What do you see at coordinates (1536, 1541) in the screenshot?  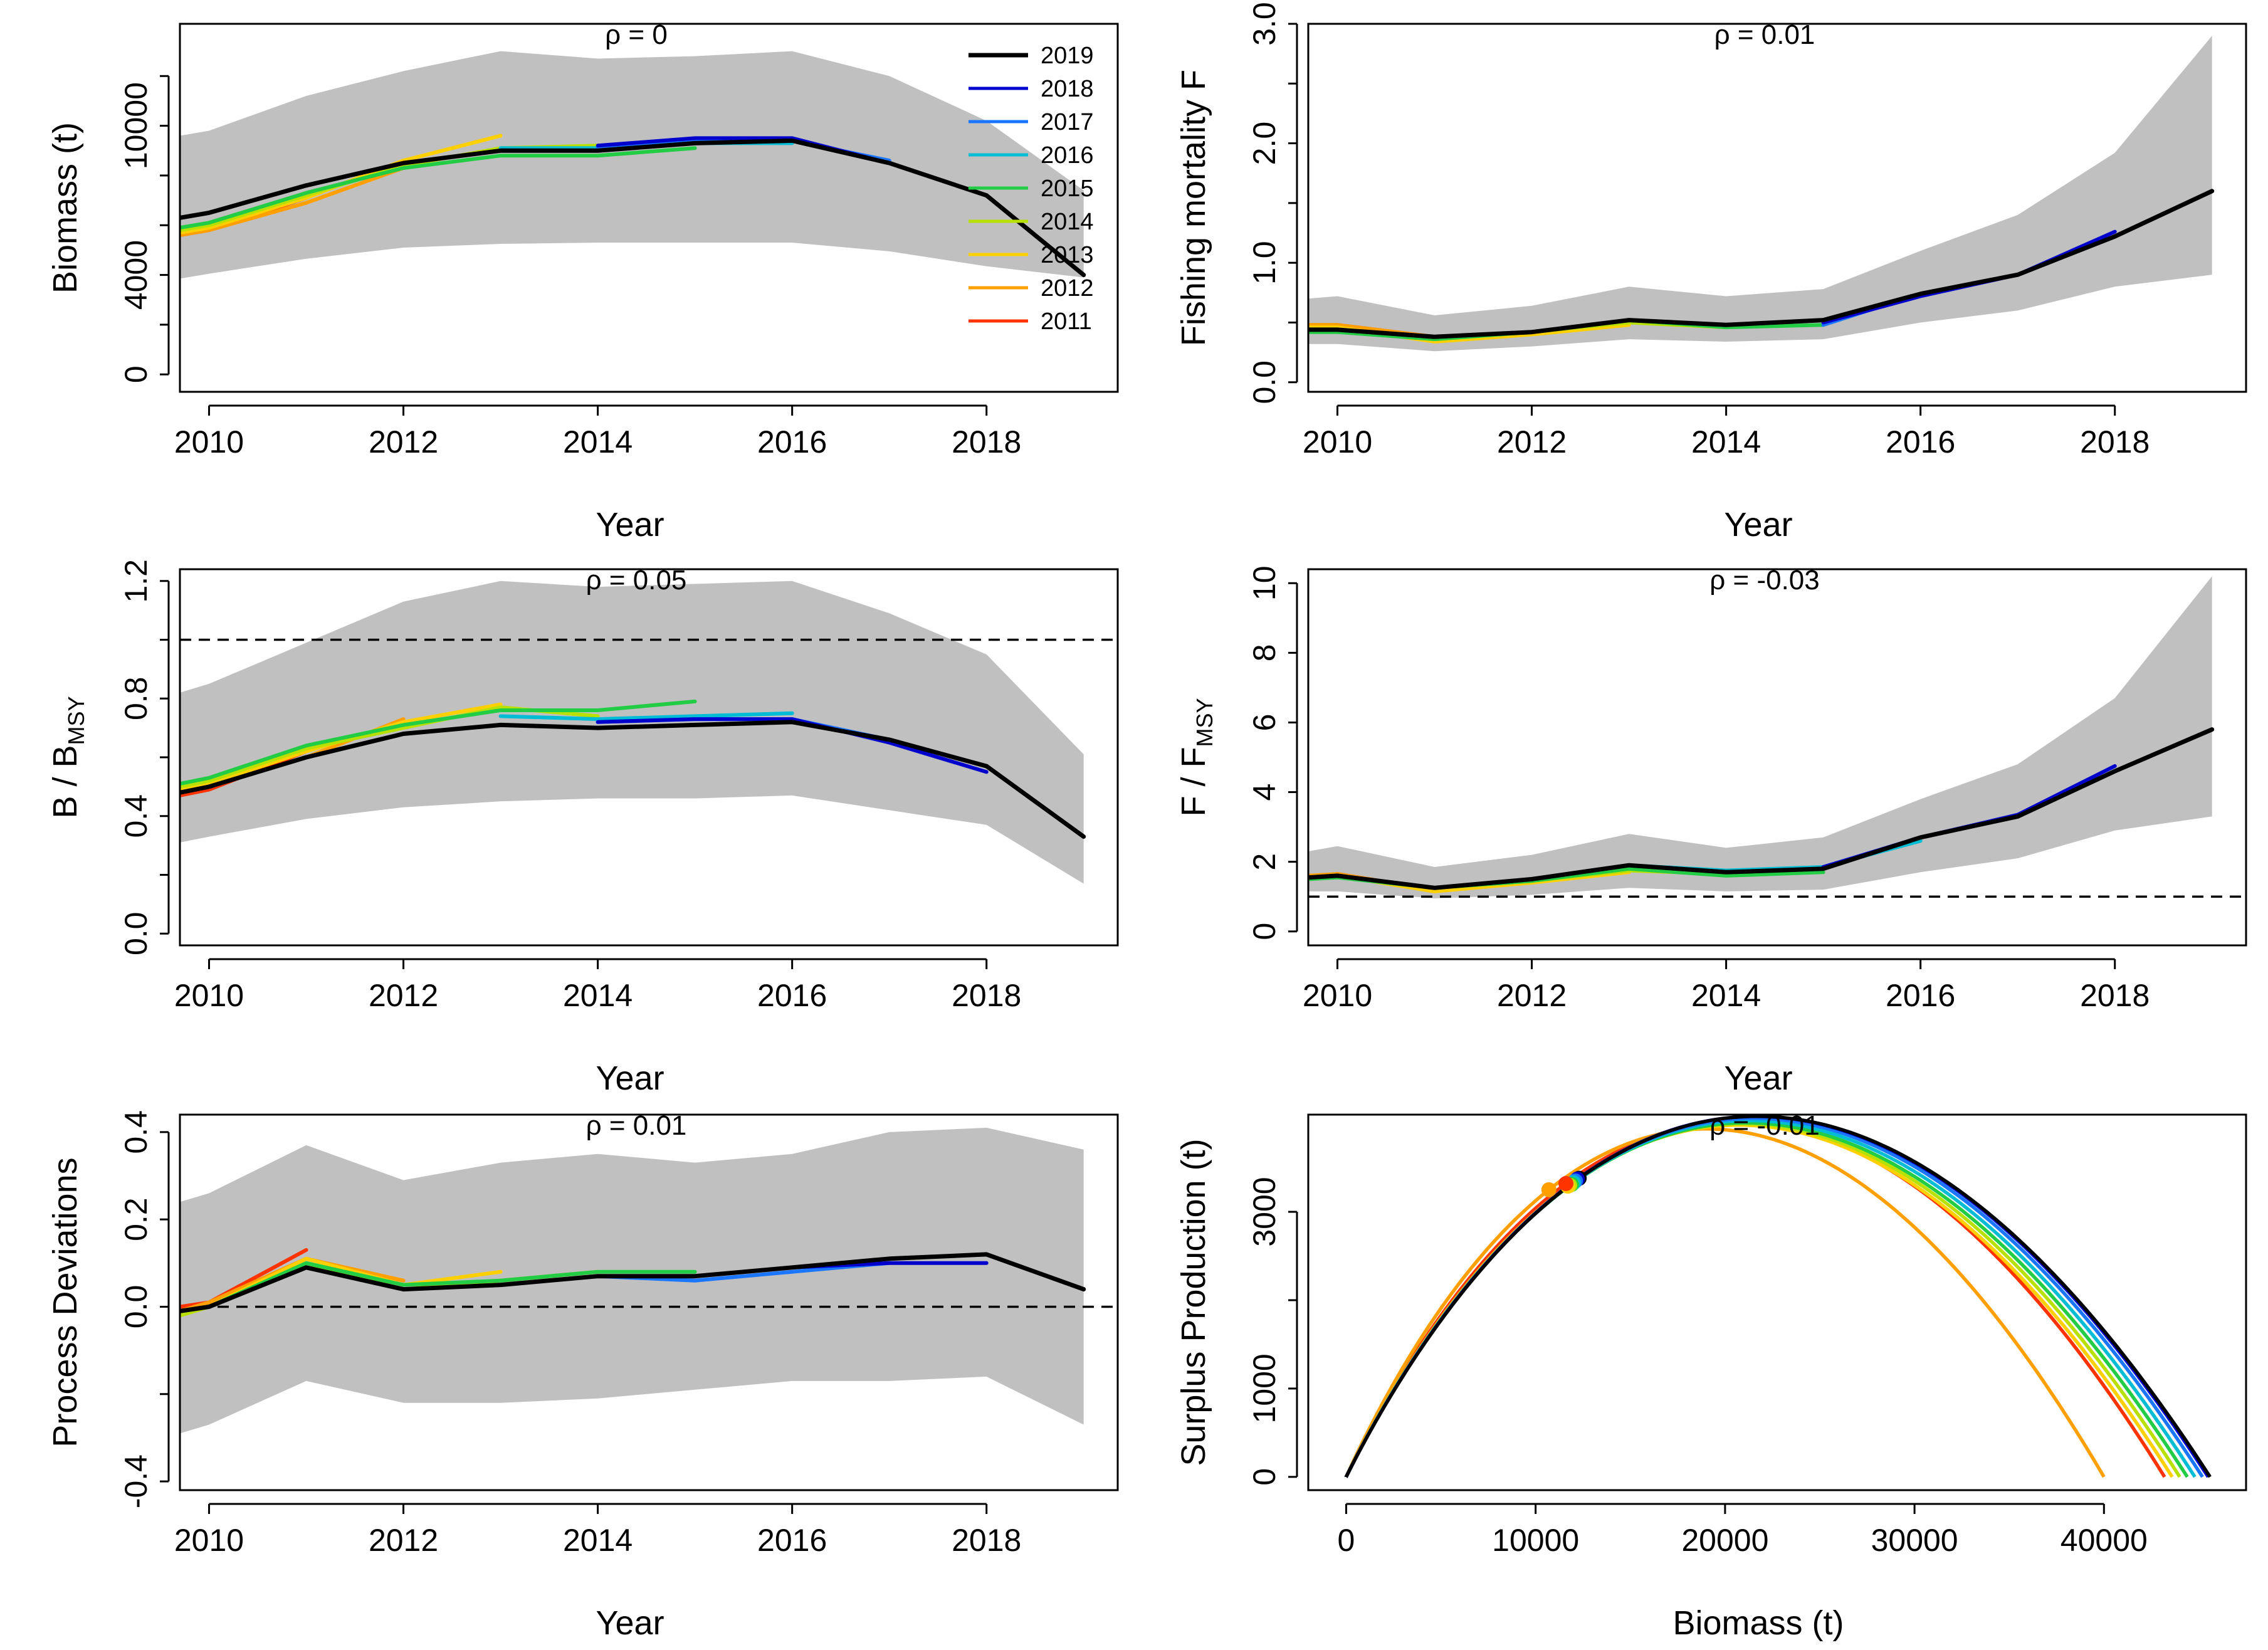 I see `x-tick-label-10000: 10000` at bounding box center [1536, 1541].